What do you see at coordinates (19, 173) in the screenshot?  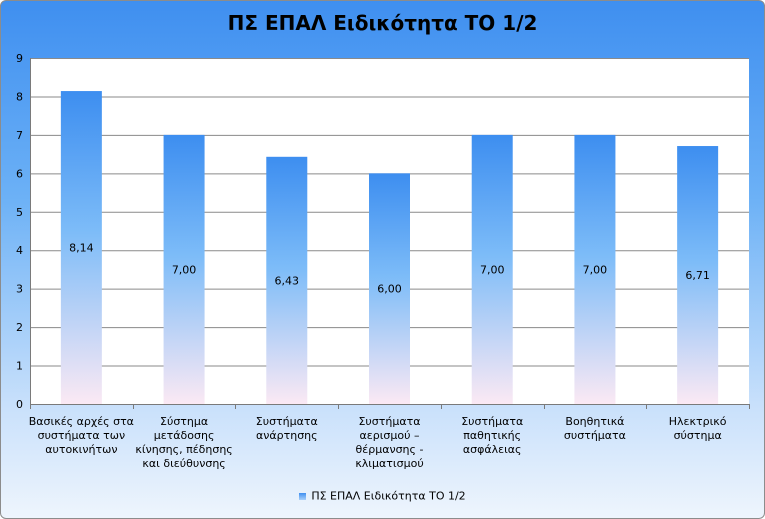 I see `y-tick-label: 6` at bounding box center [19, 173].